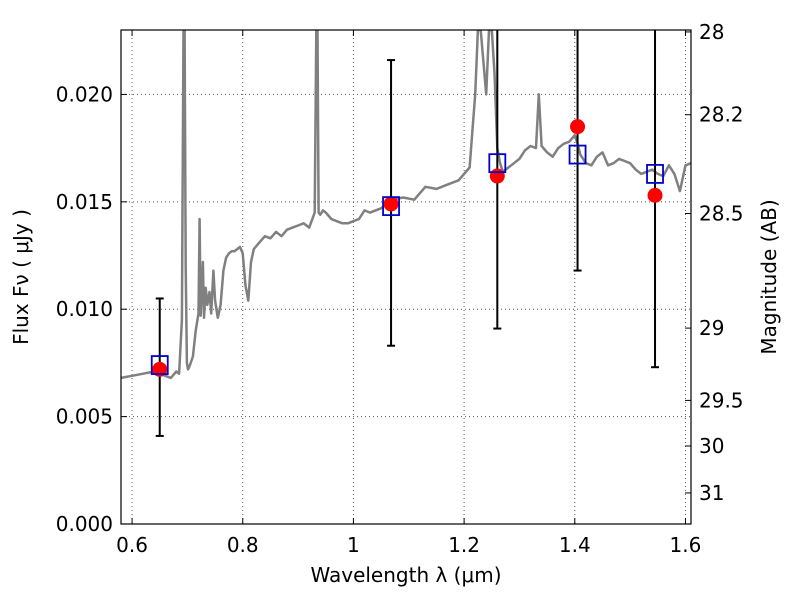 This screenshot has width=800, height=600. What do you see at coordinates (721, 400) in the screenshot?
I see `y2-tick-label: 29.5` at bounding box center [721, 400].